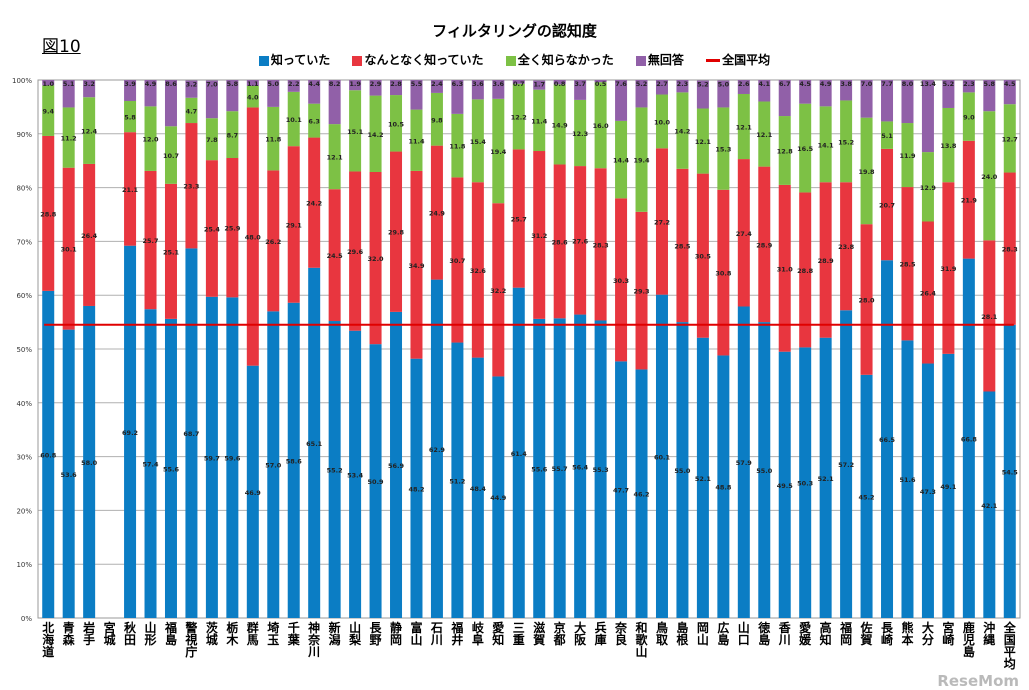 The image size is (1029, 690). What do you see at coordinates (170, 633) in the screenshot?
I see `x-tick-label: 福島` at bounding box center [170, 633].